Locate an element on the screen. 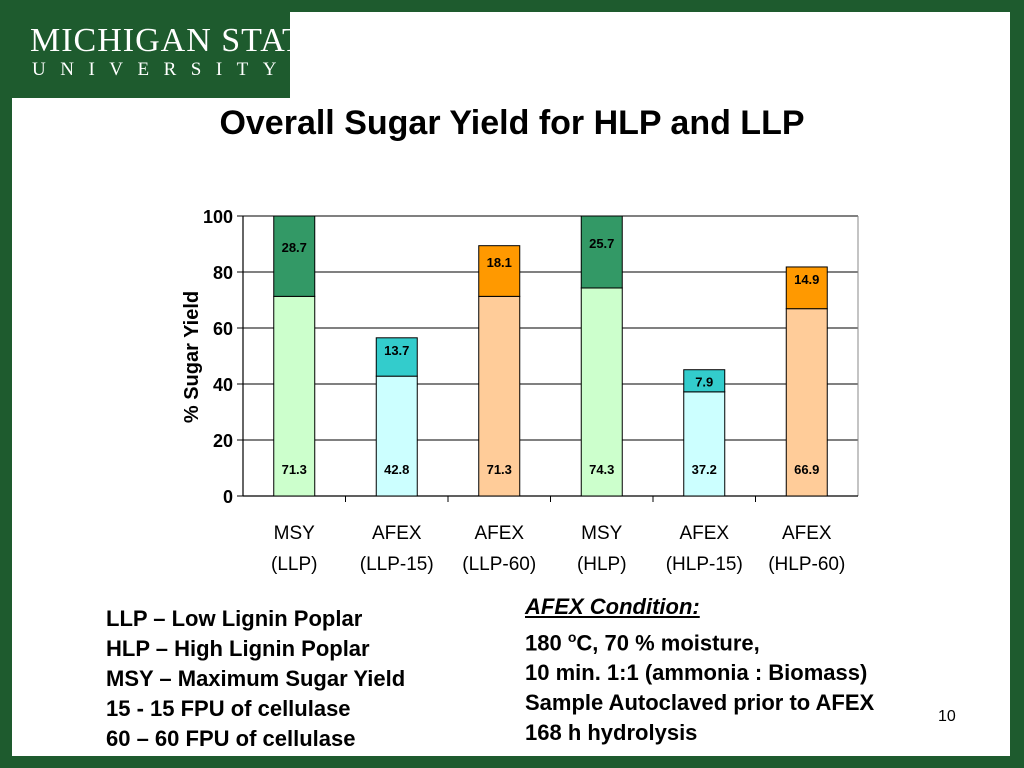 Image resolution: width=1024 pixels, height=768 pixels. x-category-label: (HLP-15) is located at coordinates (704, 564).